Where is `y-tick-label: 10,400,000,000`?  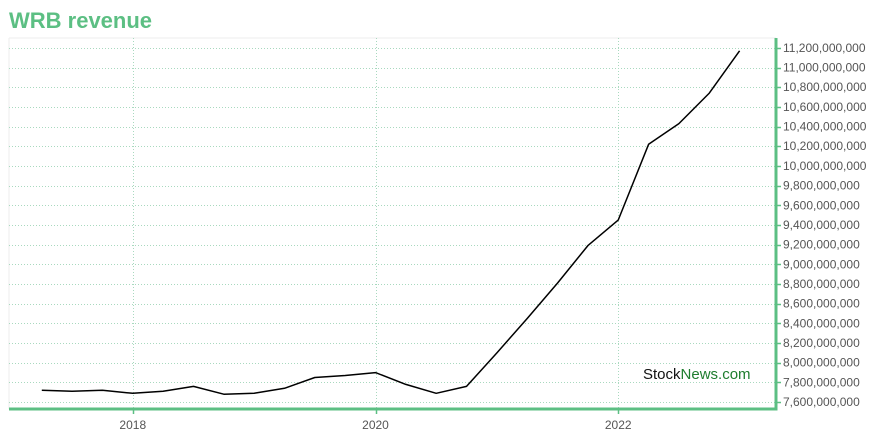
y-tick-label: 10,400,000,000 is located at coordinates (825, 127).